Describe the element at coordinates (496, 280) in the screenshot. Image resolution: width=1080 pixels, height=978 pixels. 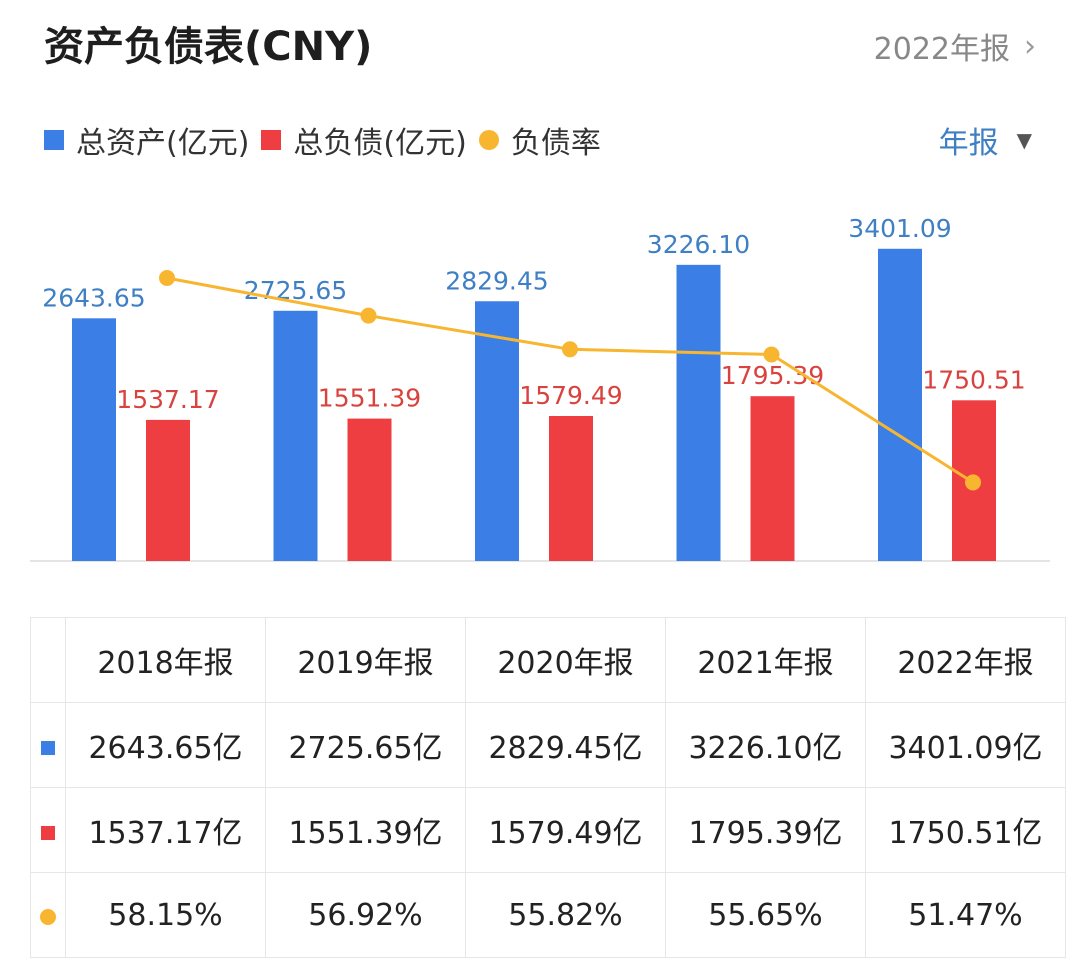
I see `data-label-assets: 2829.45` at that location.